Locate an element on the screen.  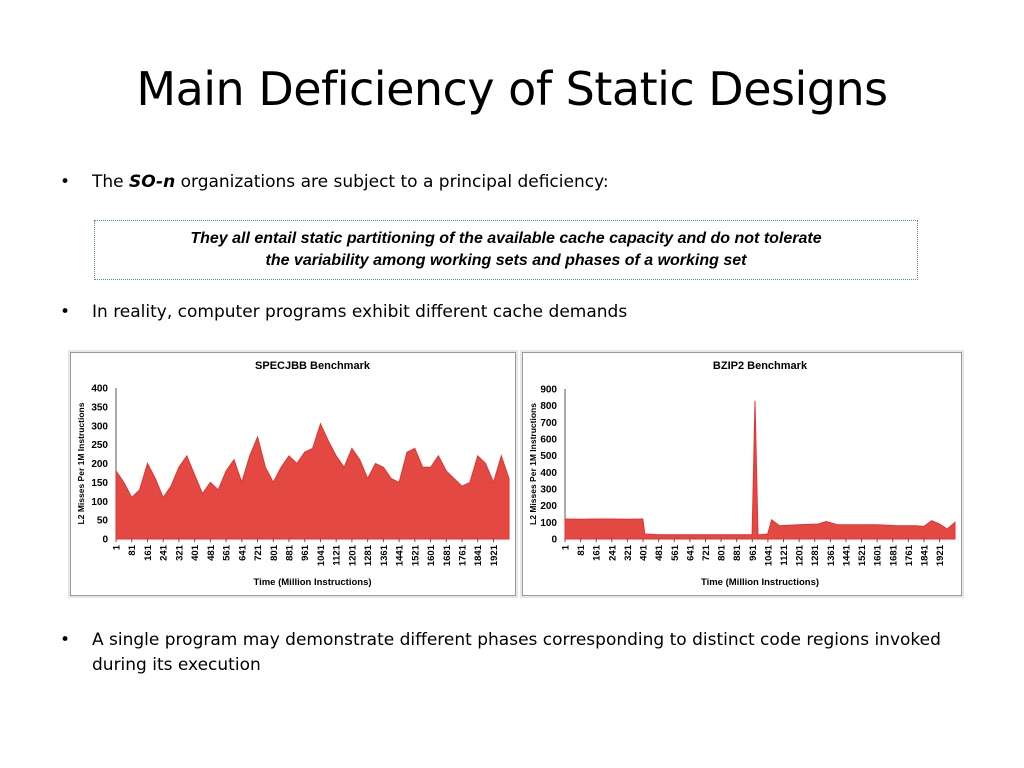
y-tick-label: 800 is located at coordinates (548, 406).